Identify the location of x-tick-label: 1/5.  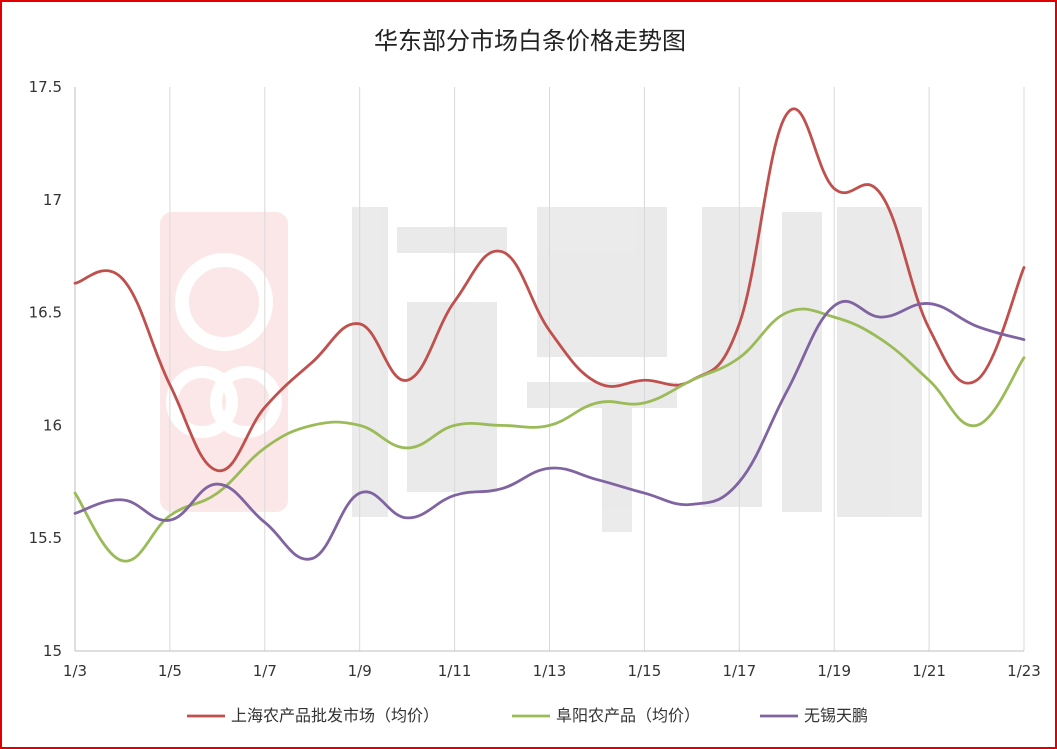
(170, 671).